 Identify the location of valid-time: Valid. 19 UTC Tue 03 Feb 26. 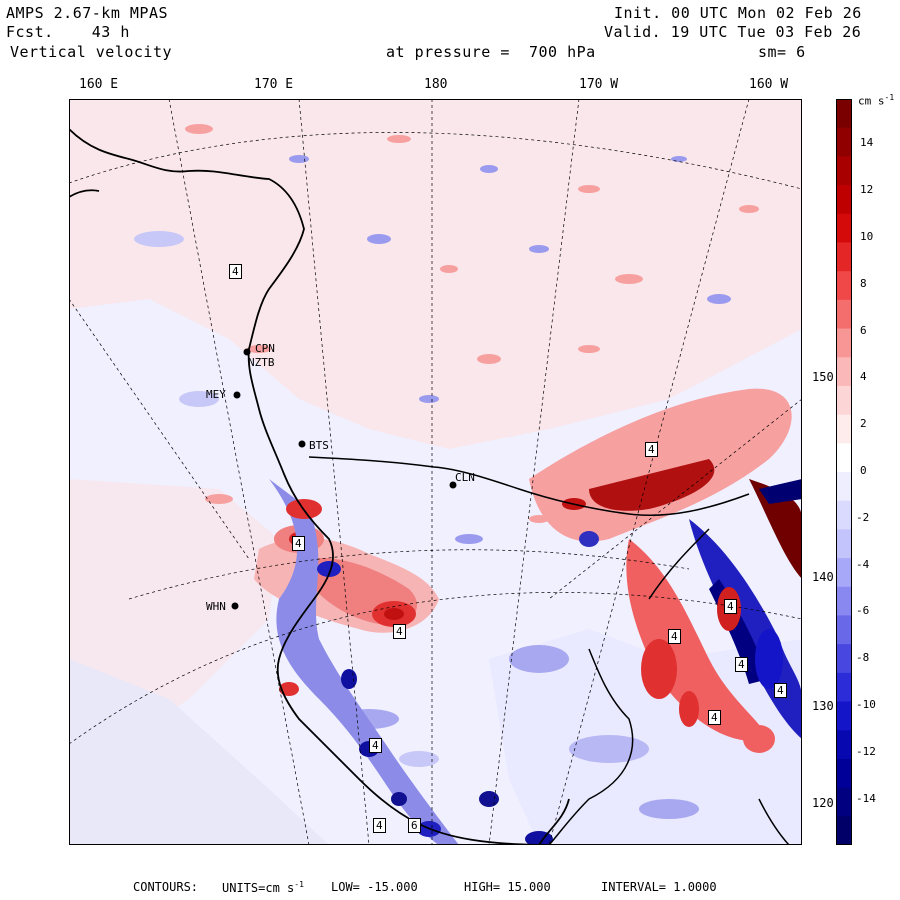
(733, 32).